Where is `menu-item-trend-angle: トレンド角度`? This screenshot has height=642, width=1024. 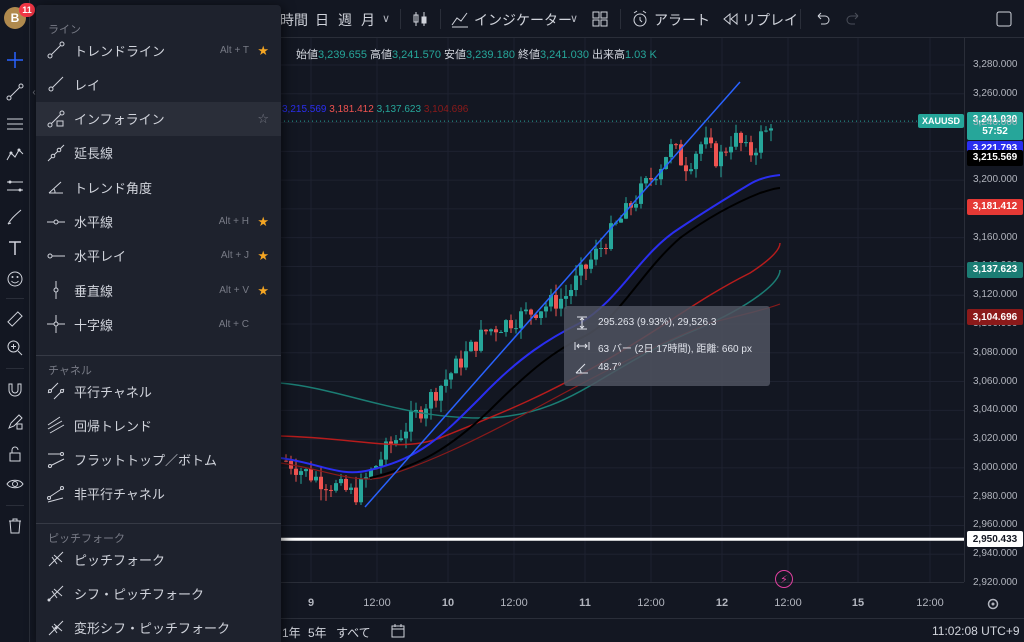 menu-item-trend-angle: トレンド角度 is located at coordinates (158, 187).